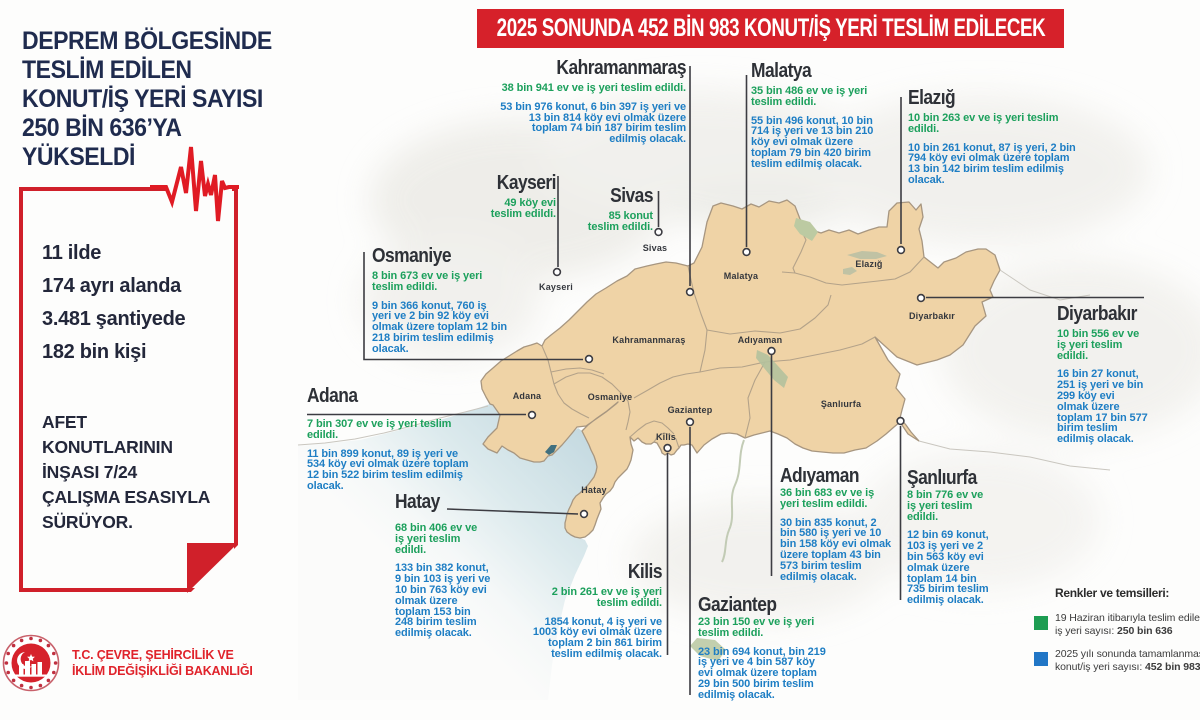 Image resolution: width=1200 pixels, height=720 pixels. What do you see at coordinates (841, 404) in the screenshot?
I see `svg-text: Şanlıurfa` at bounding box center [841, 404].